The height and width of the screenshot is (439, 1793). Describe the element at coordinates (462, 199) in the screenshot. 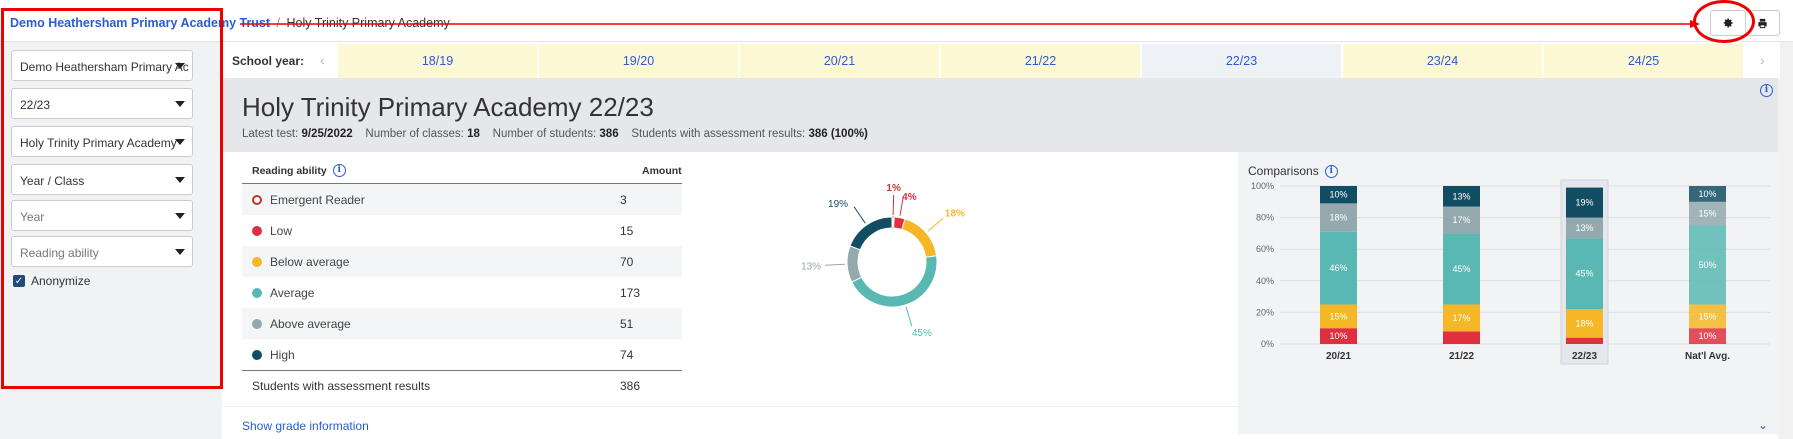

I see `table-row: Emergent Reader 3` at that location.